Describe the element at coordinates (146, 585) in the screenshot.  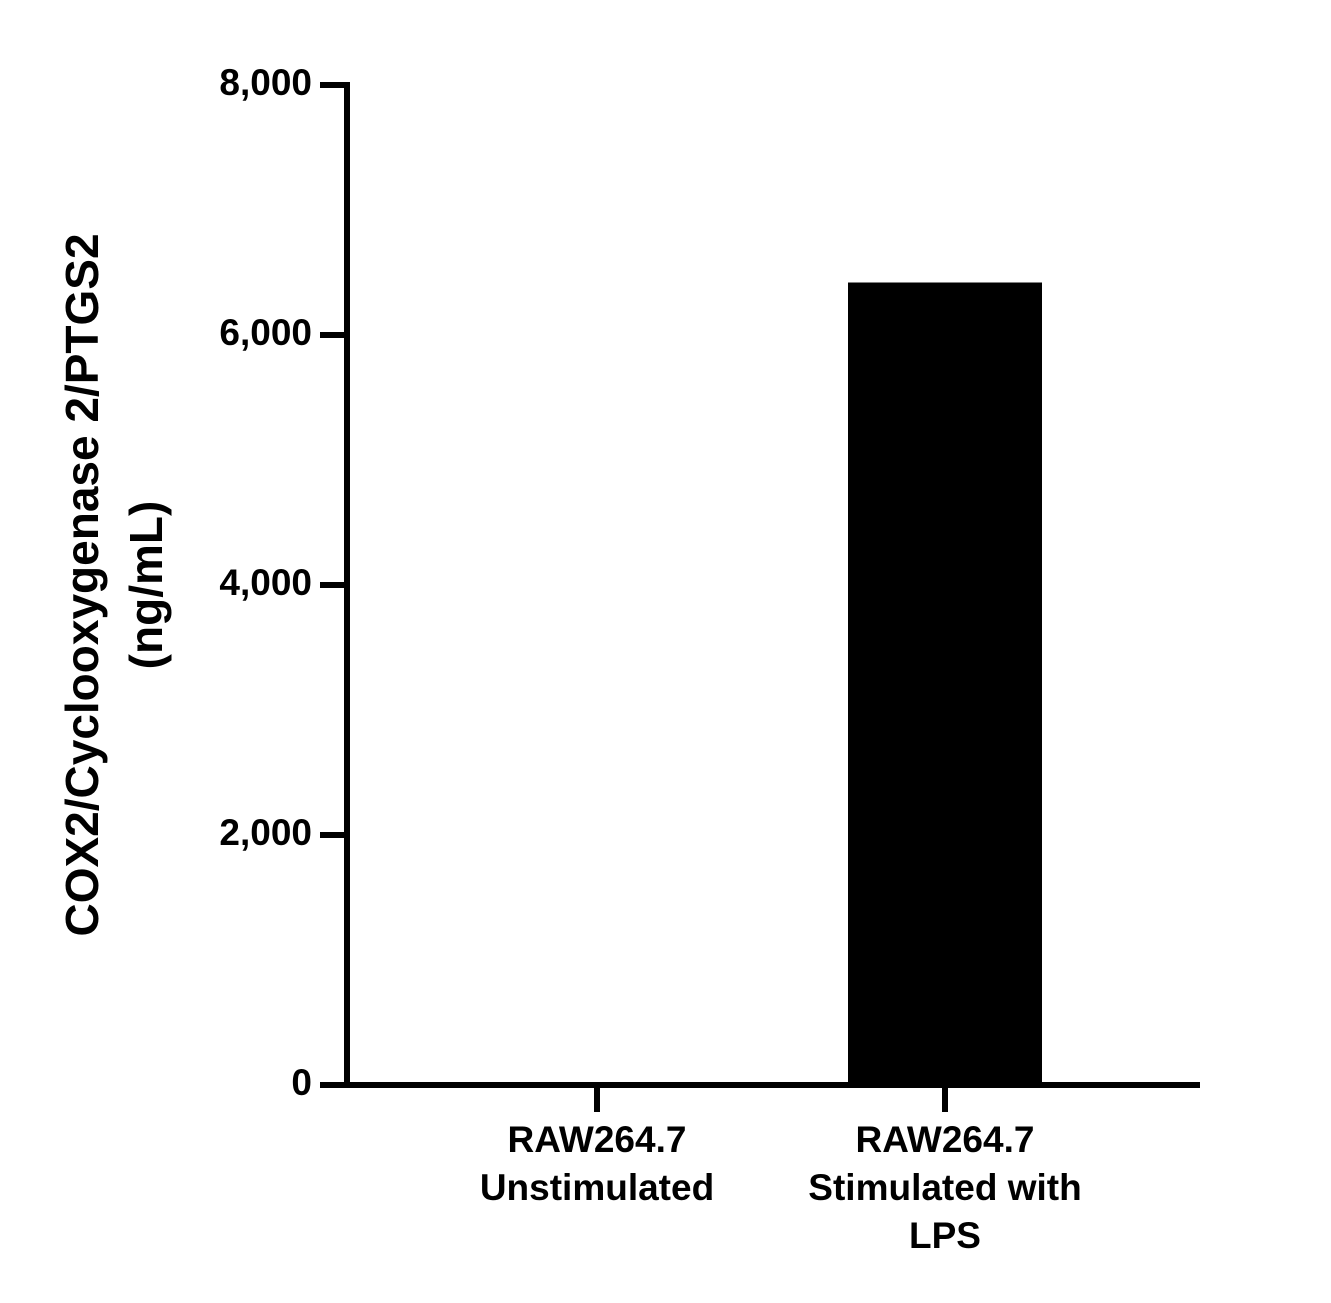
I see `y-axis-title-line: (ng/mL)` at that location.